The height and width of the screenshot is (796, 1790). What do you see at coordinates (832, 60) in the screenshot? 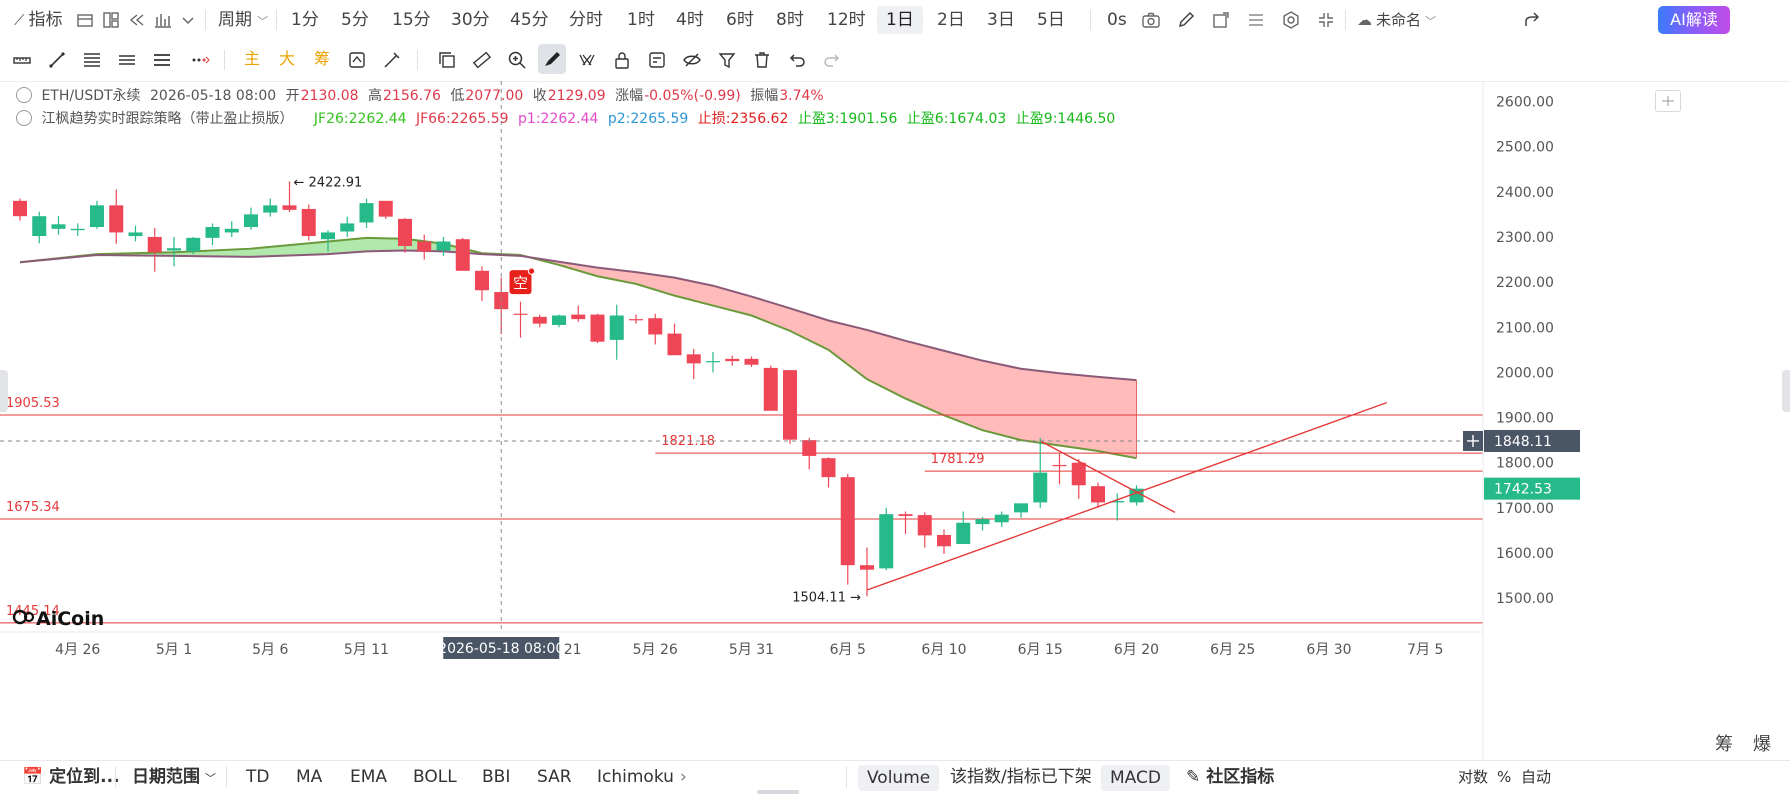
I see `redo-icon` at bounding box center [832, 60].